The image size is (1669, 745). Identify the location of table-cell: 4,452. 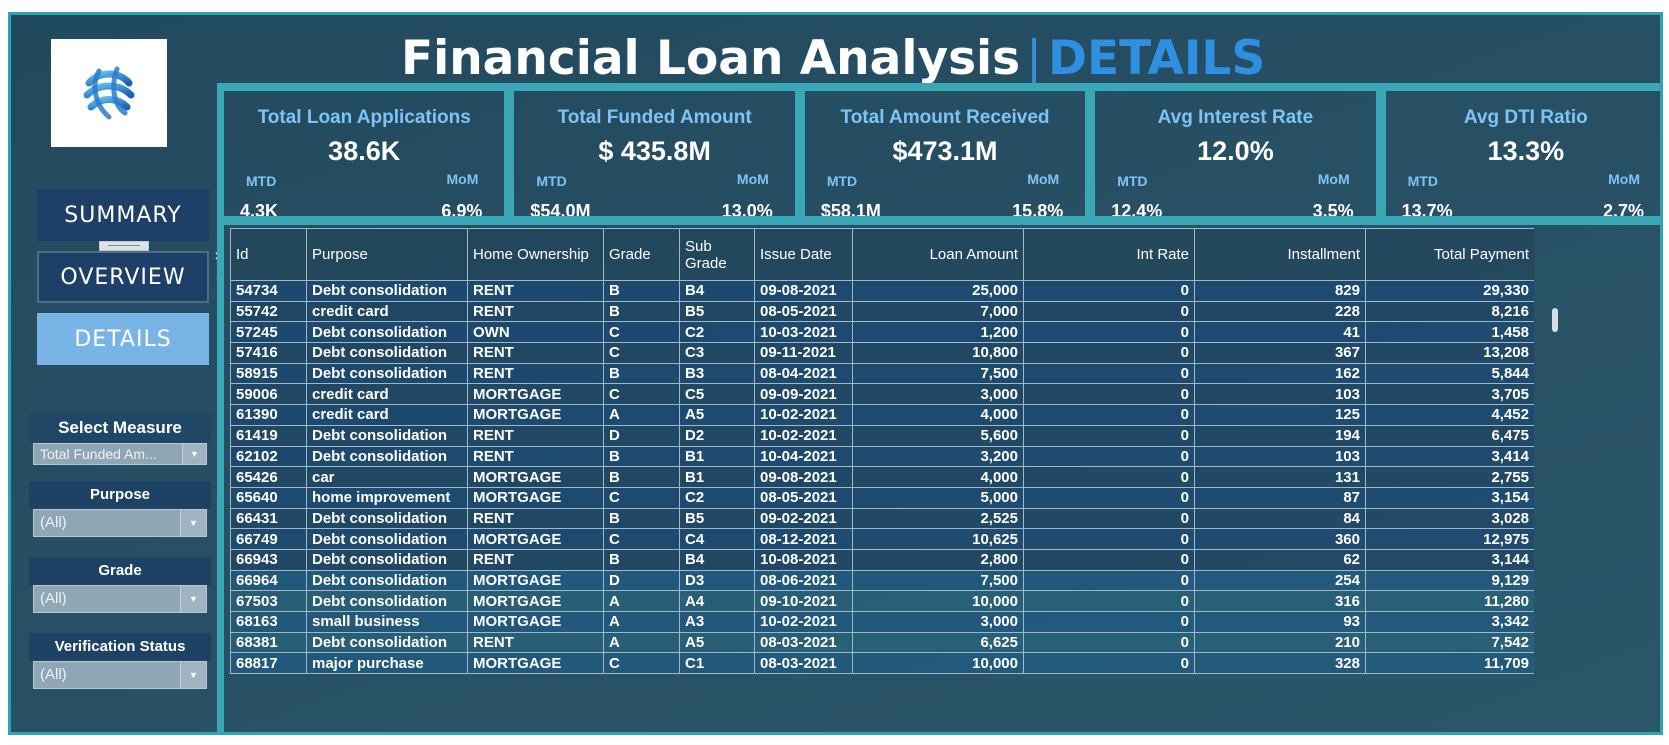
(1449, 415).